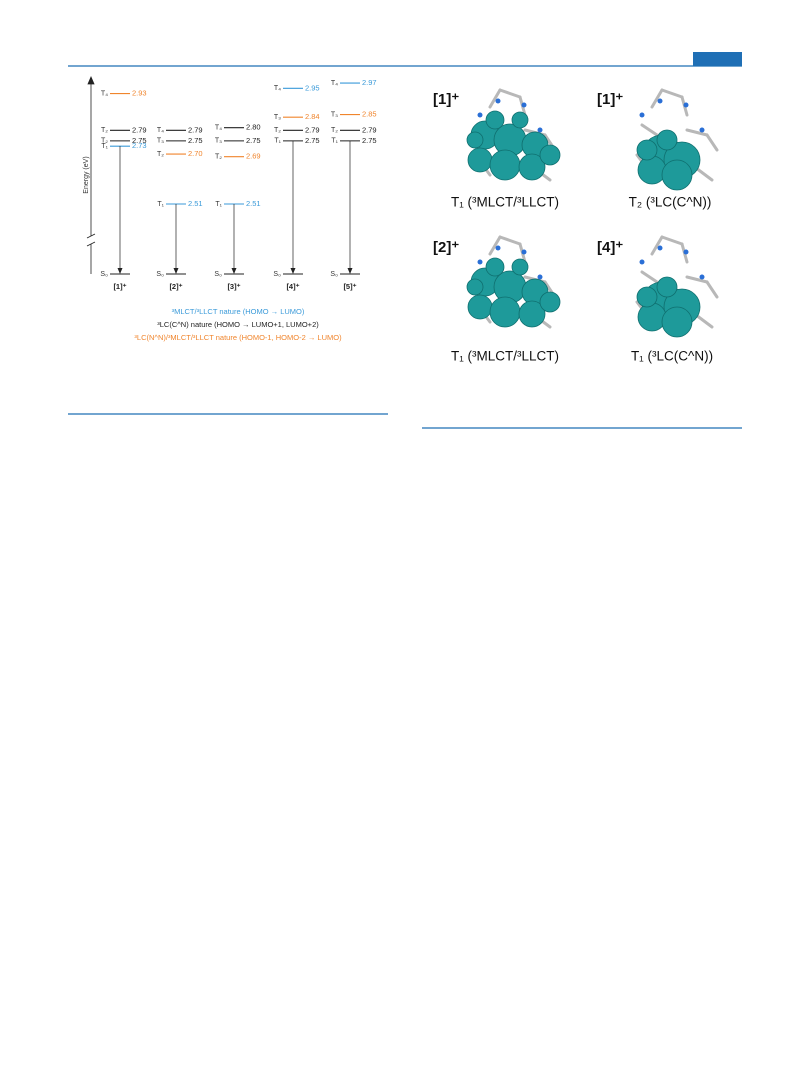 Image resolution: width=809 pixels, height=1067 pixels. Describe the element at coordinates (717, 59) in the screenshot. I see `header-tab` at that location.